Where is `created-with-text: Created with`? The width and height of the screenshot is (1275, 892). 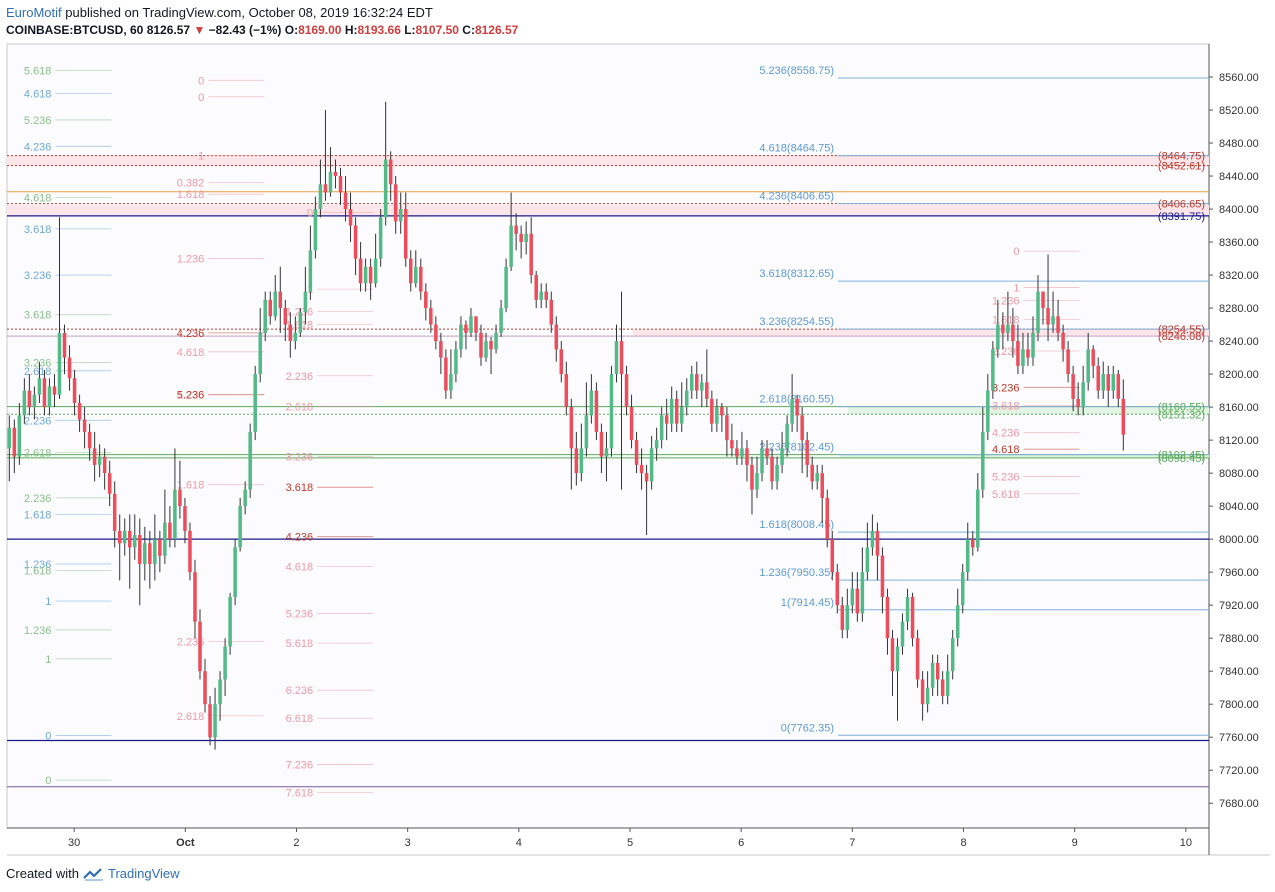
created-with-text: Created with is located at coordinates (42, 873).